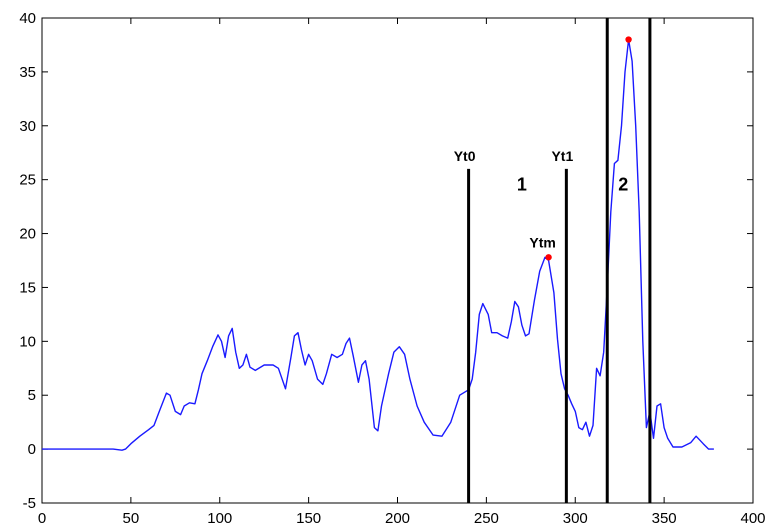  I want to click on y-tick-label: -5, so click(29, 503).